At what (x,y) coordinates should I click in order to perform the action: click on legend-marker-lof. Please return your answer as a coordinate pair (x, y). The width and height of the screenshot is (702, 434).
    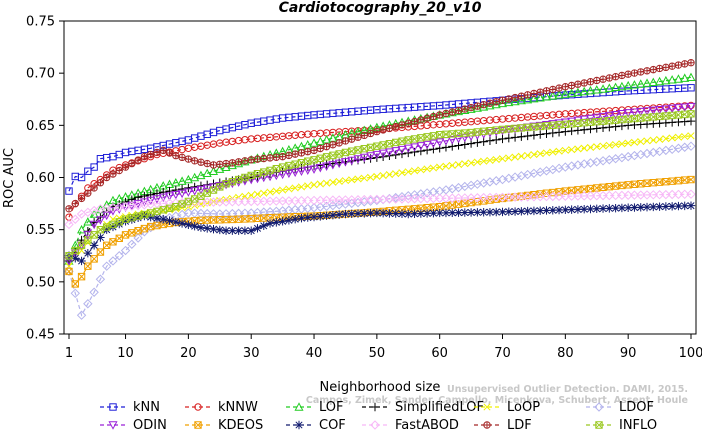
    Looking at the image, I should click on (299, 406).